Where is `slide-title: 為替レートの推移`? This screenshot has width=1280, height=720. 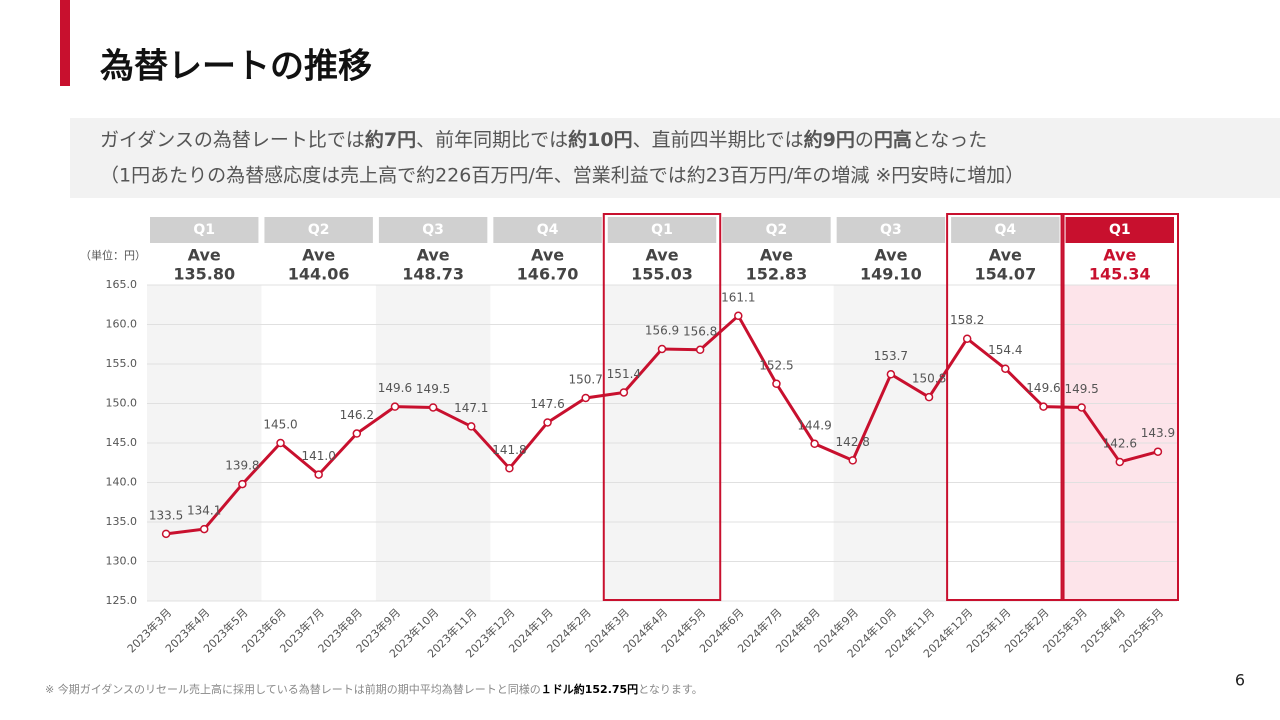 slide-title: 為替レートの推移 is located at coordinates (236, 67).